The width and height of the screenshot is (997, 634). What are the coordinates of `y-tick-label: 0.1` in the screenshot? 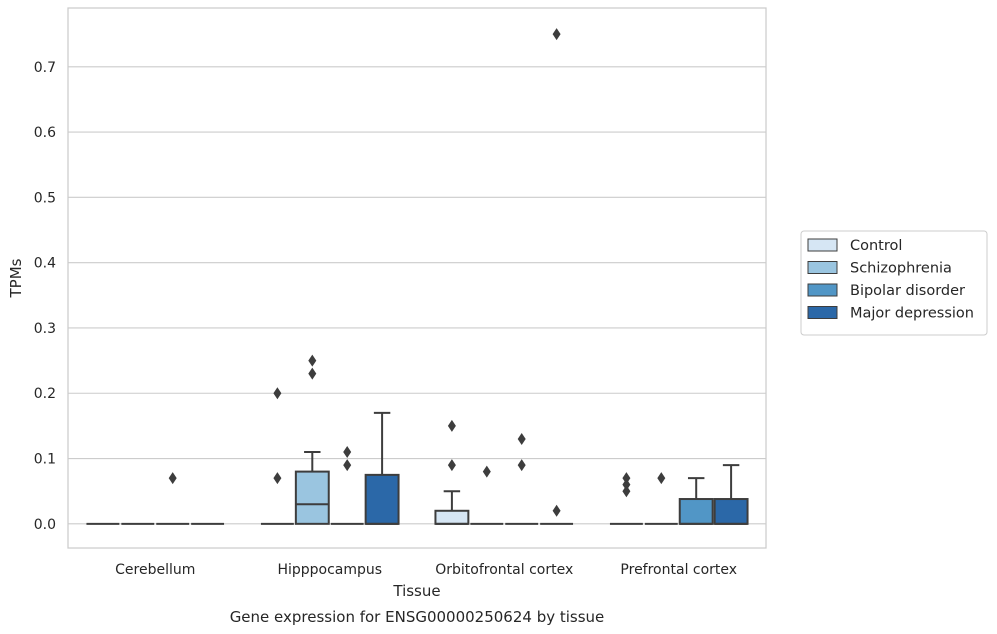 It's located at (45, 460).